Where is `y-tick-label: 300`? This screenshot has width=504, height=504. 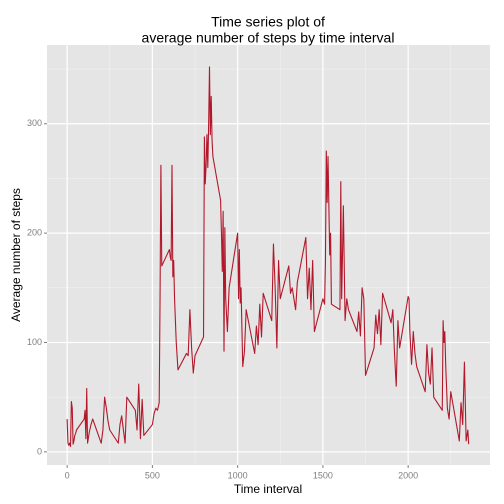
y-tick-label: 300 is located at coordinates (34, 123).